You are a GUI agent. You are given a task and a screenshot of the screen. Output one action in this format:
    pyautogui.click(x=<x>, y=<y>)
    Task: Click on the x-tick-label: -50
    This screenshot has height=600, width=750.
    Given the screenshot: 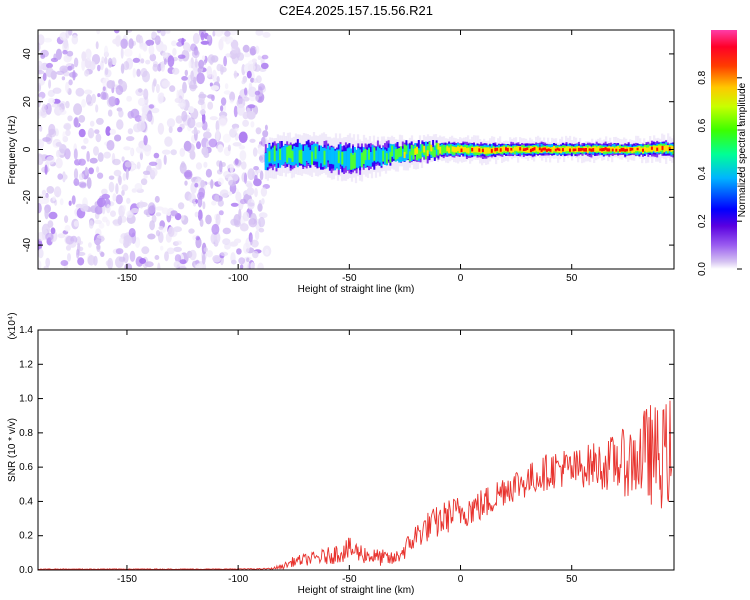 What is the action you would take?
    pyautogui.click(x=349, y=579)
    